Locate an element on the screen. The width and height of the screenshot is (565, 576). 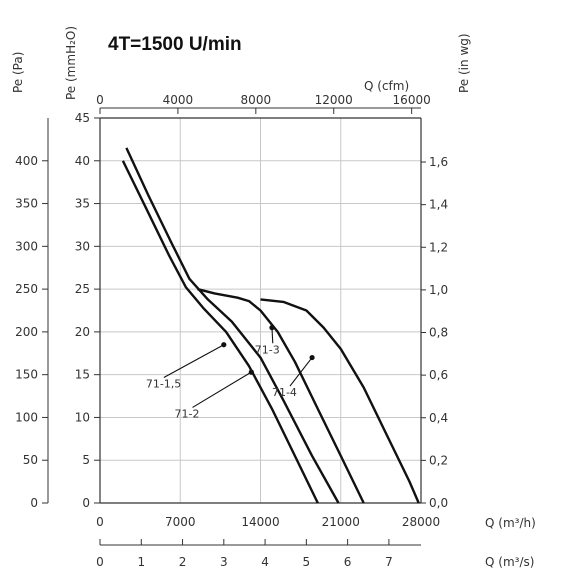
m3s-axis-label: Q (m³/s) is located at coordinates (509, 562).